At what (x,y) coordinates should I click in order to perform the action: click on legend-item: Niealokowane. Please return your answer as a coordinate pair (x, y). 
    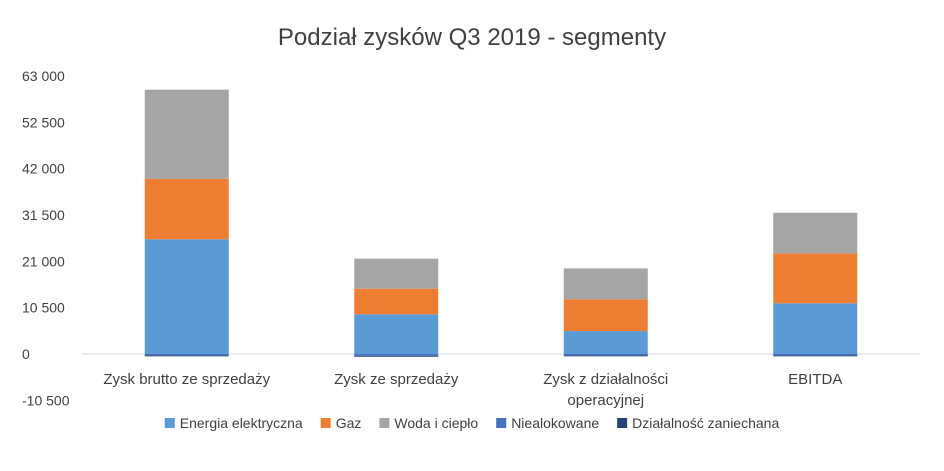
    Looking at the image, I should click on (547, 423).